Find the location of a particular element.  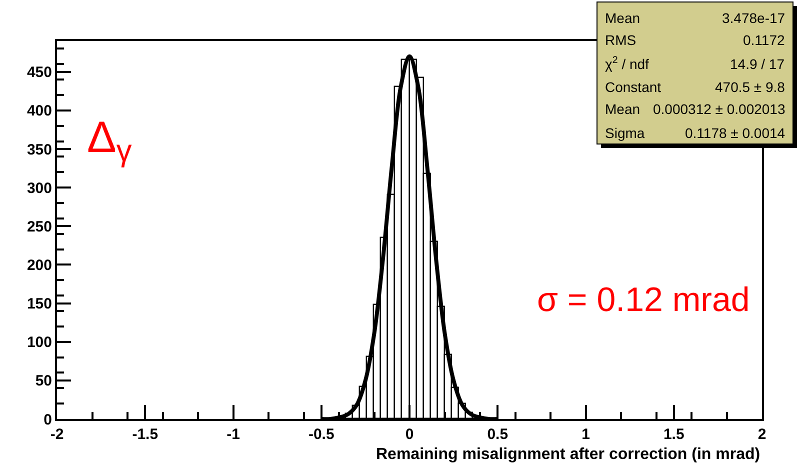

y-tick-label: 350 is located at coordinates (39, 149).